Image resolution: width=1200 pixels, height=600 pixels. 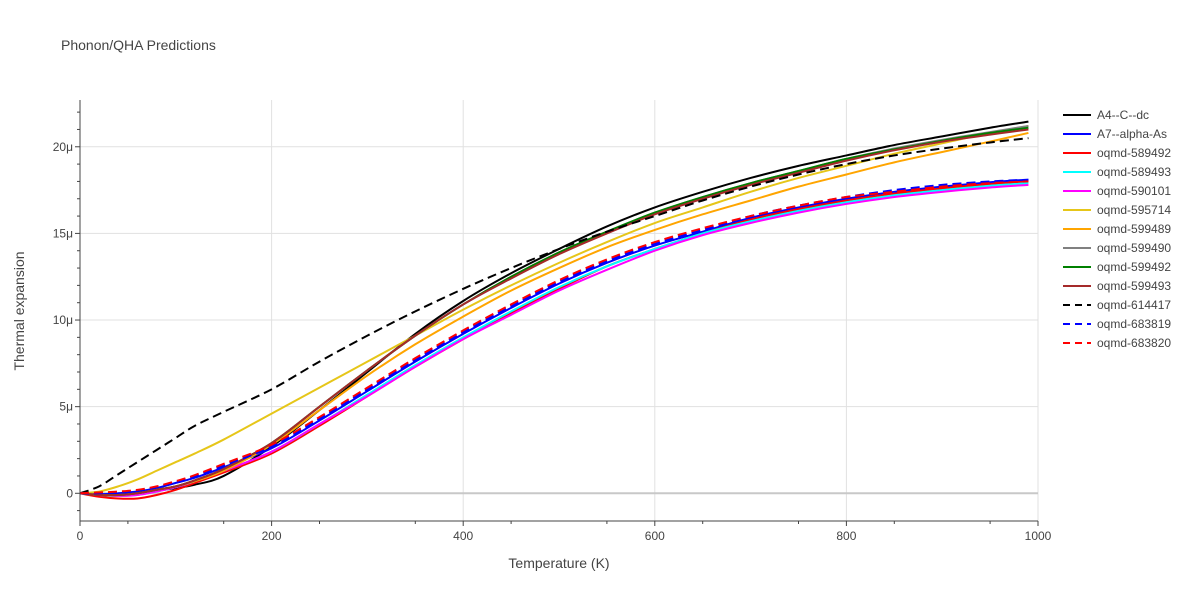 What do you see at coordinates (138, 45) in the screenshot?
I see `chart-title: Phonon/QHA Predictions` at bounding box center [138, 45].